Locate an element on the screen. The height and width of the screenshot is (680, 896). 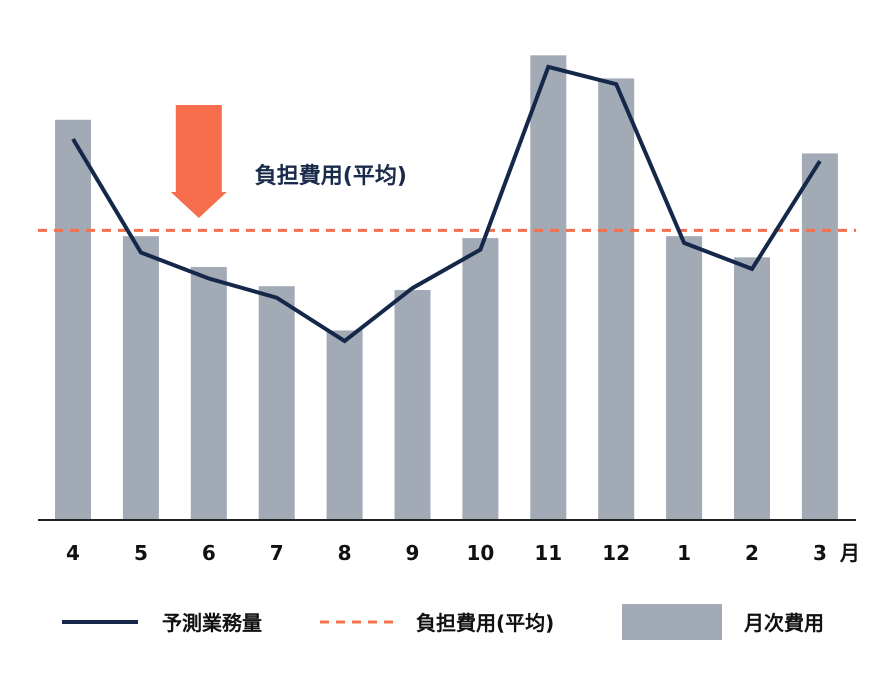
legend-label-forecast: 予測業務量 is located at coordinates (212, 623).